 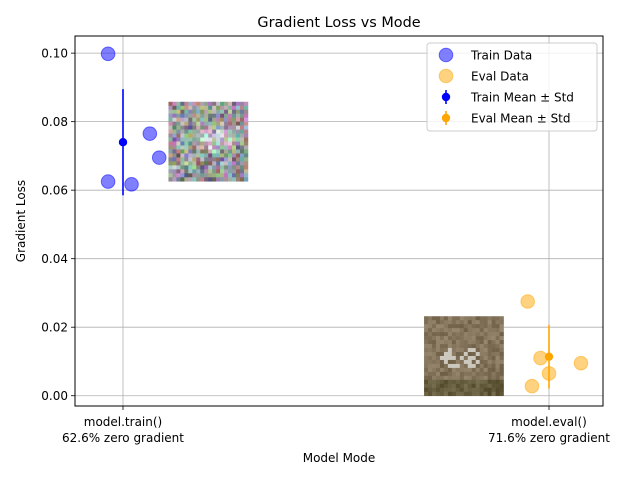 I want to click on data-point, so click(x=150, y=133).